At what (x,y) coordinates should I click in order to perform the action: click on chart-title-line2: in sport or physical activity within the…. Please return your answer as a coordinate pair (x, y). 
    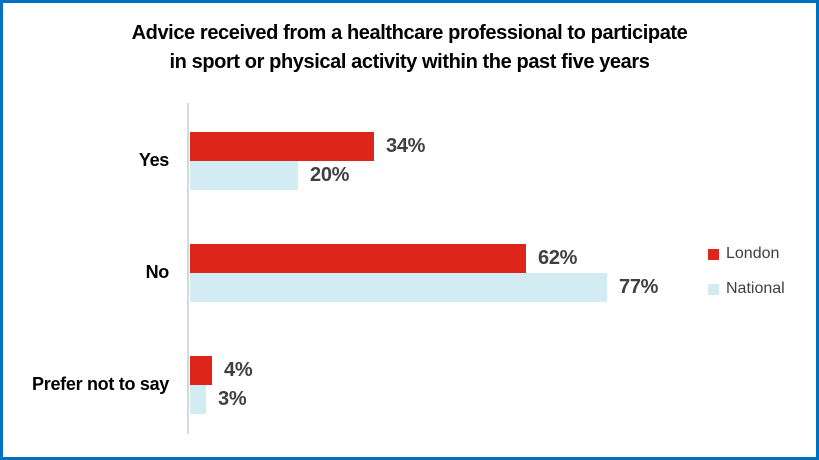
    Looking at the image, I should click on (409, 62).